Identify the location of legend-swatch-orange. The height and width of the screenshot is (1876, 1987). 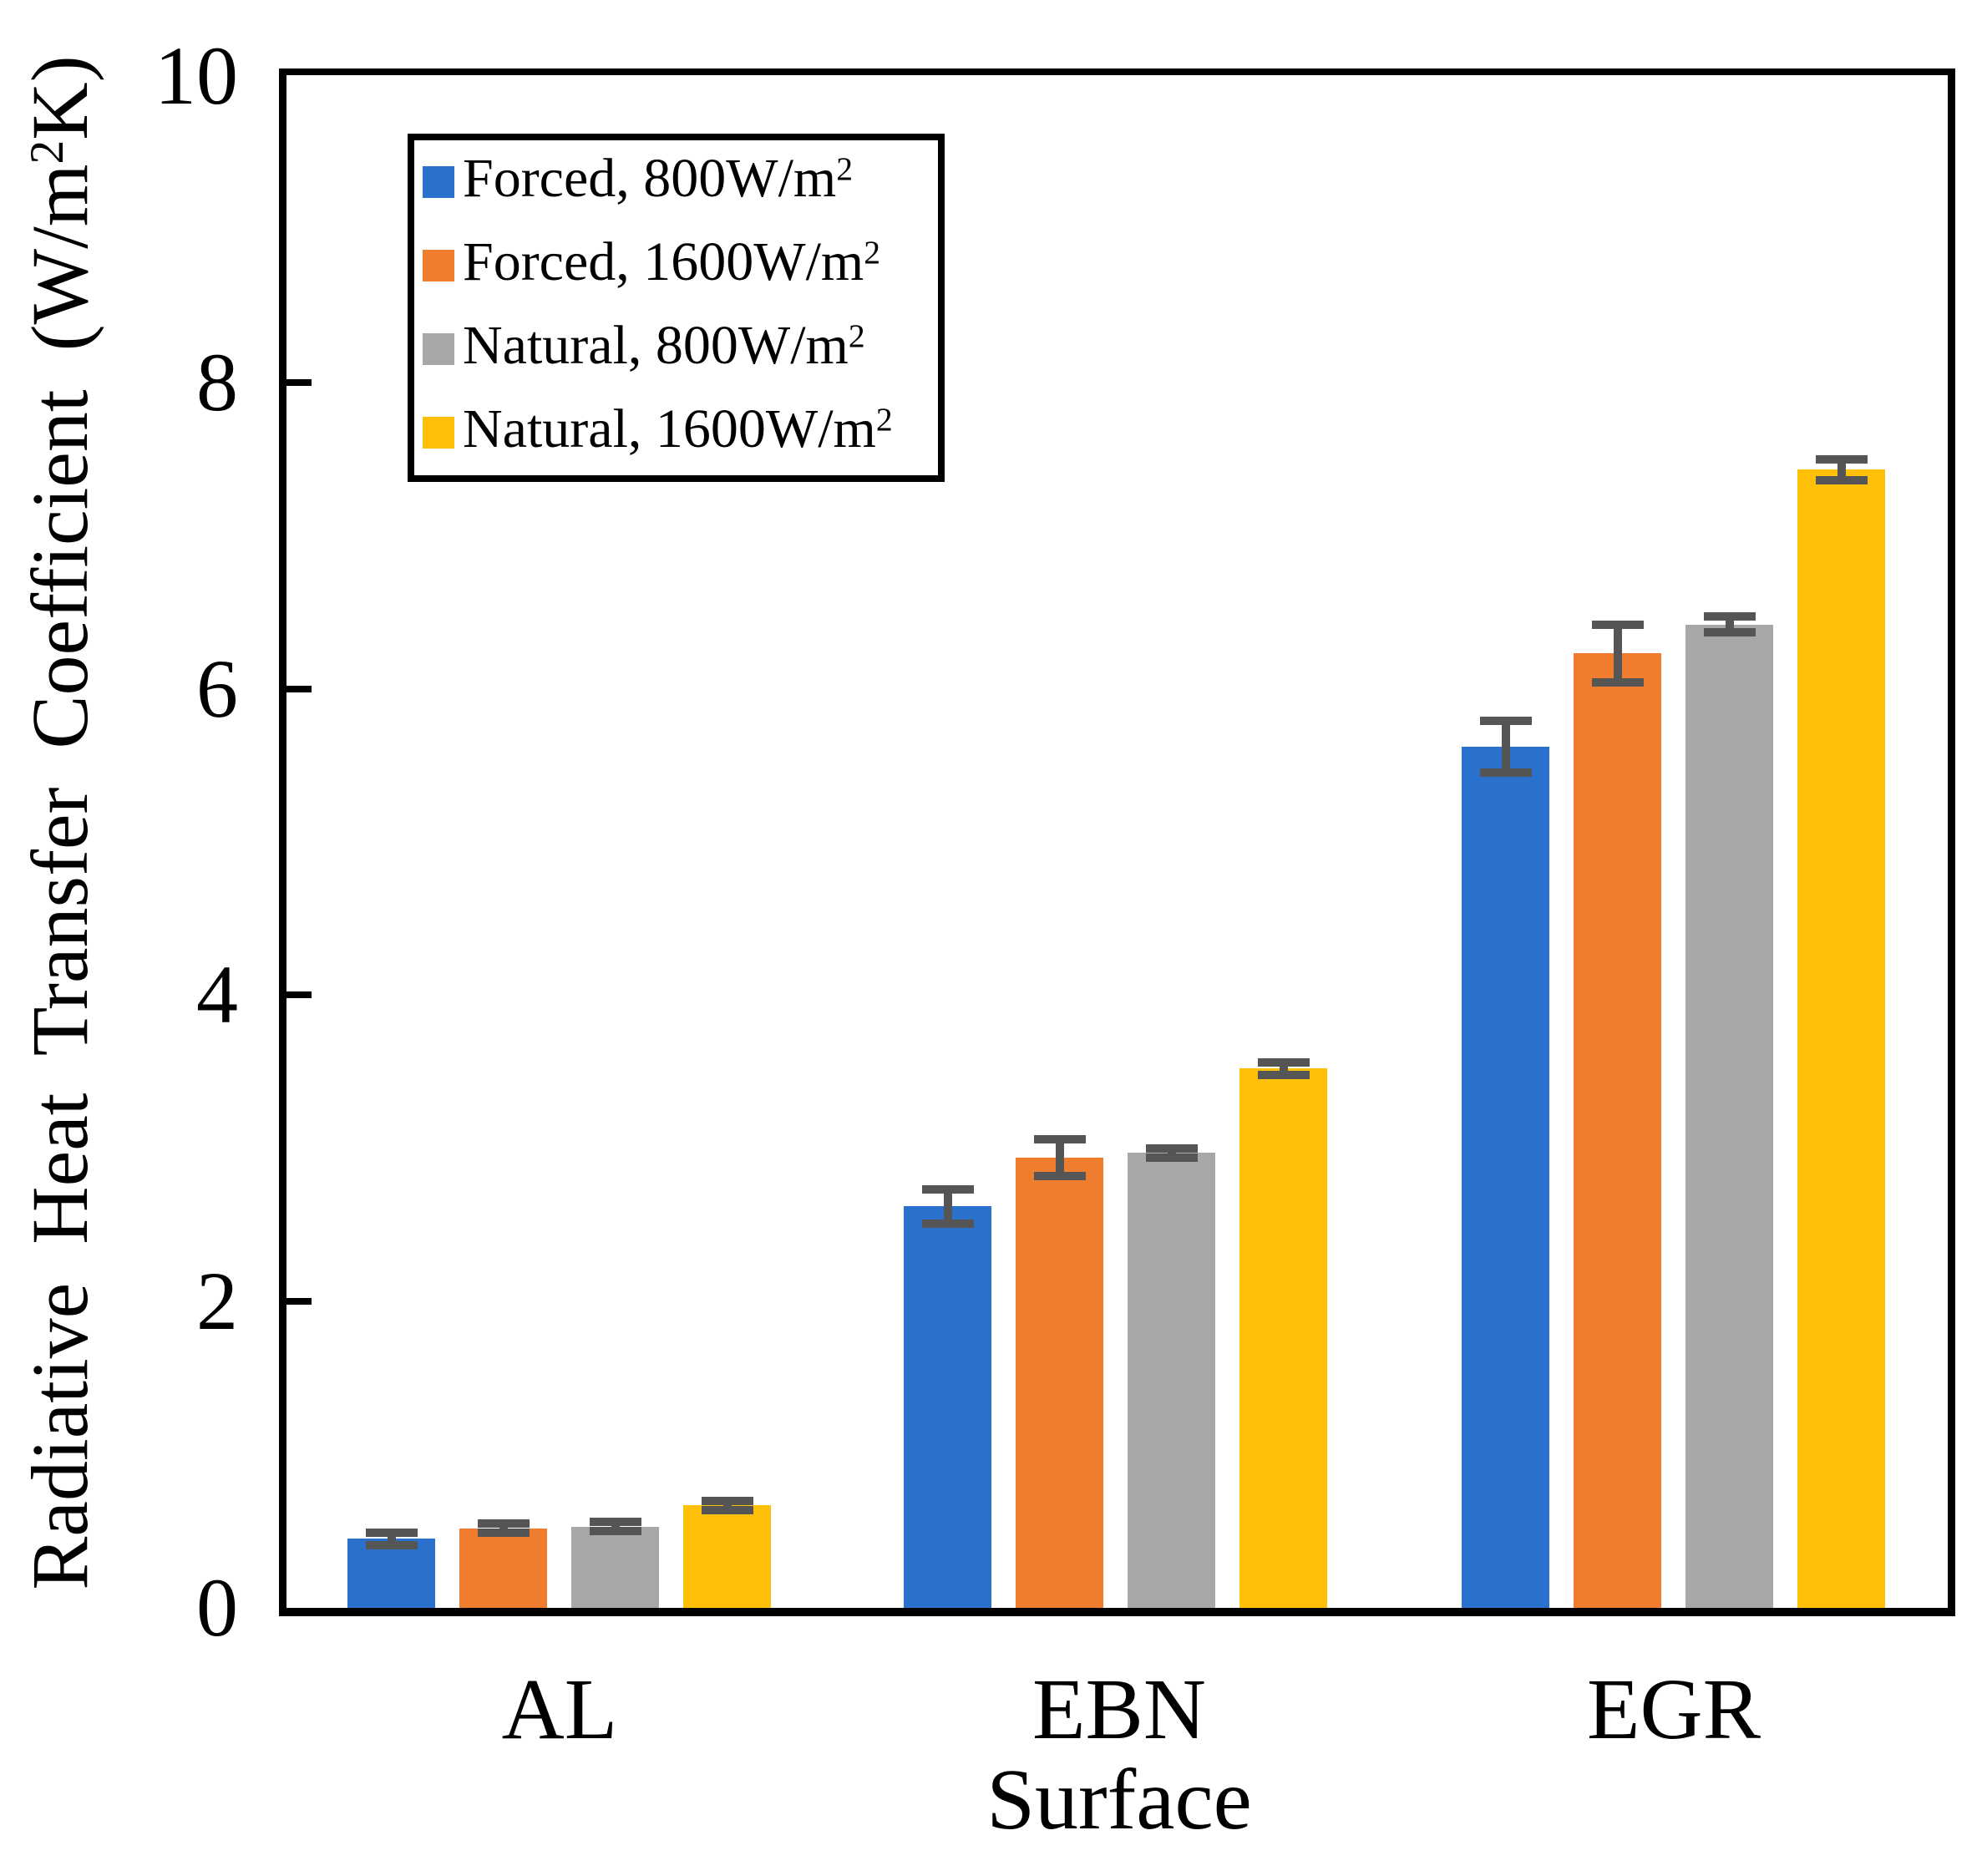
(438, 265).